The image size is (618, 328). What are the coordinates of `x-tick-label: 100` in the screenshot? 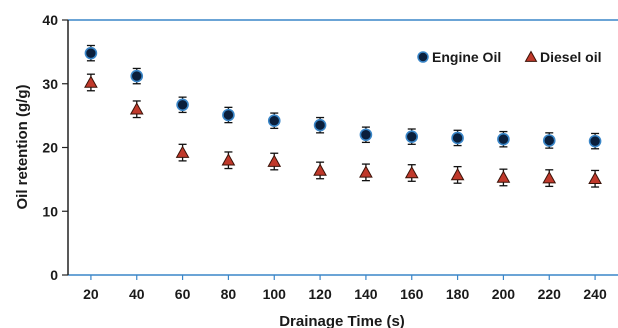 It's located at (275, 294).